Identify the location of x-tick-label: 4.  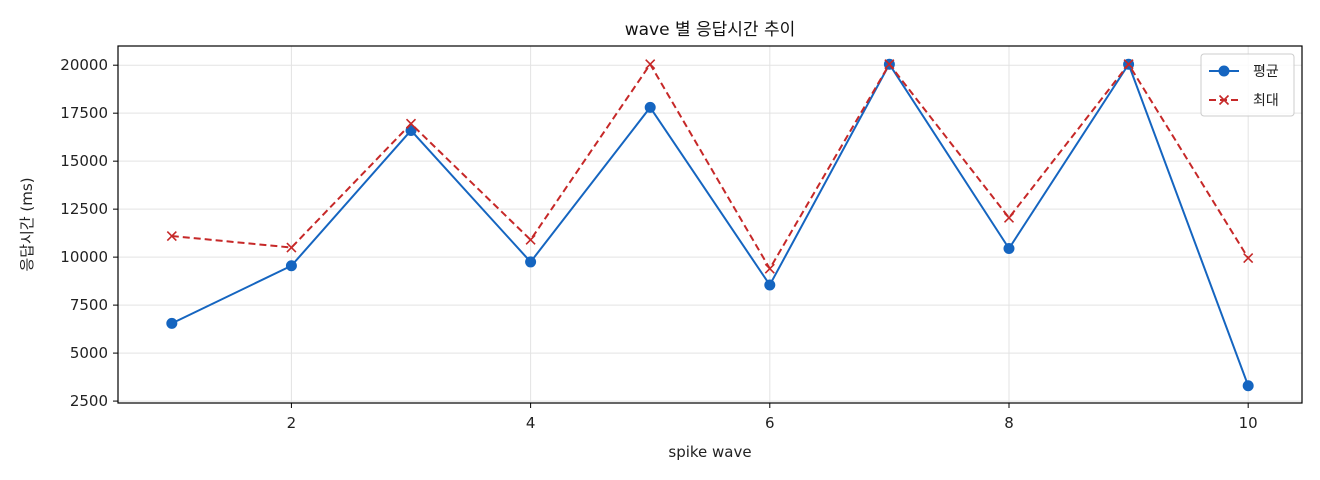
(531, 423).